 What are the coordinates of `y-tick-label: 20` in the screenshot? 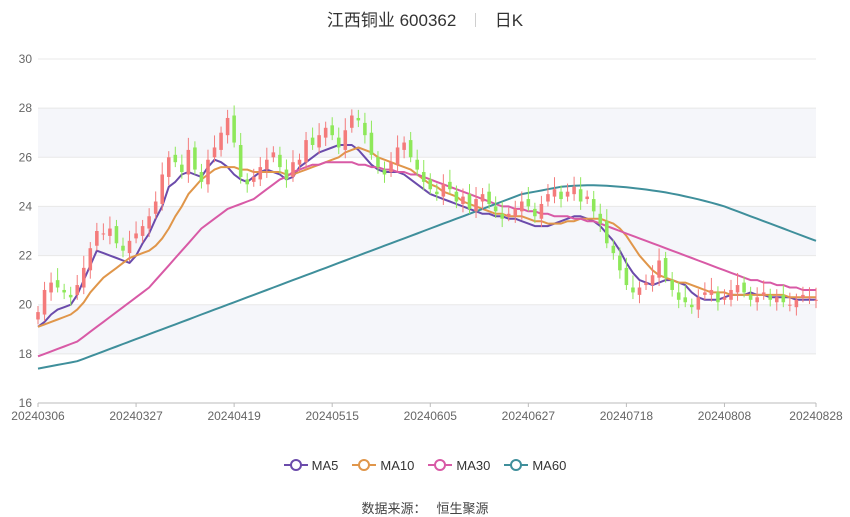 It's located at (26, 305).